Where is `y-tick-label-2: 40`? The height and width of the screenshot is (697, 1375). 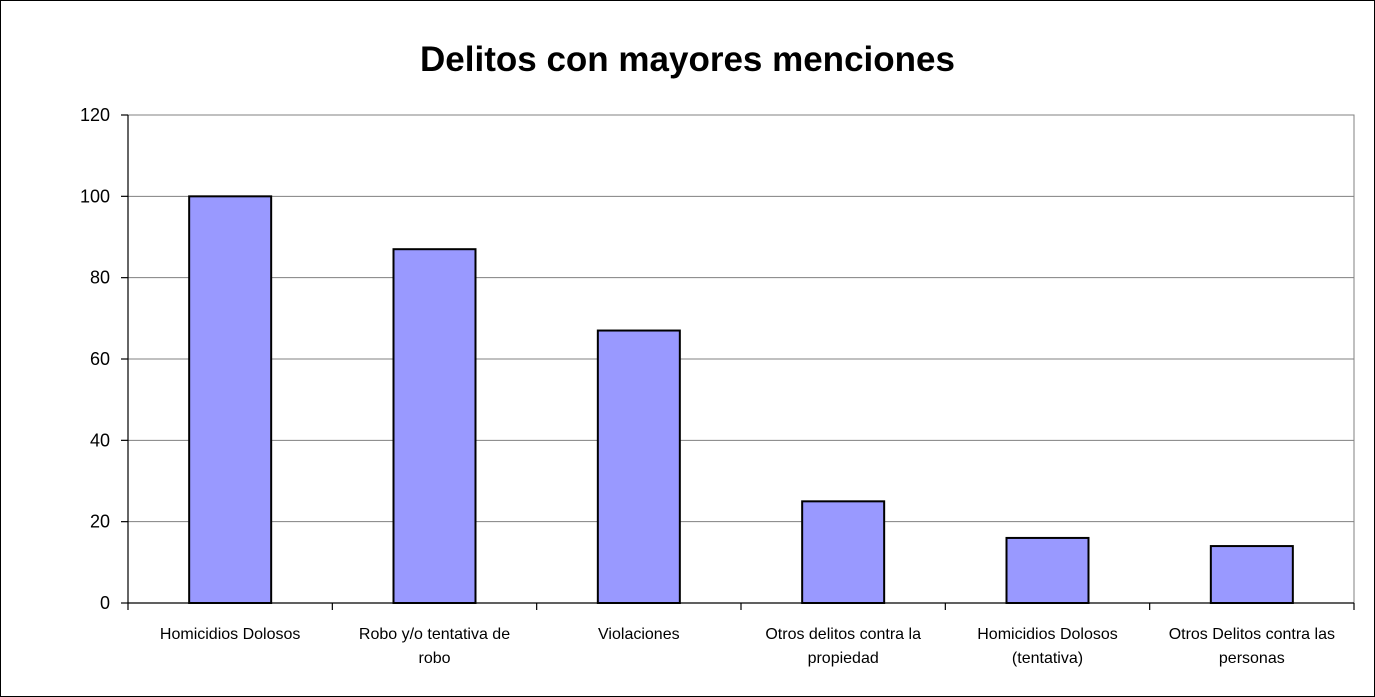
y-tick-label-2: 40 is located at coordinates (100, 440).